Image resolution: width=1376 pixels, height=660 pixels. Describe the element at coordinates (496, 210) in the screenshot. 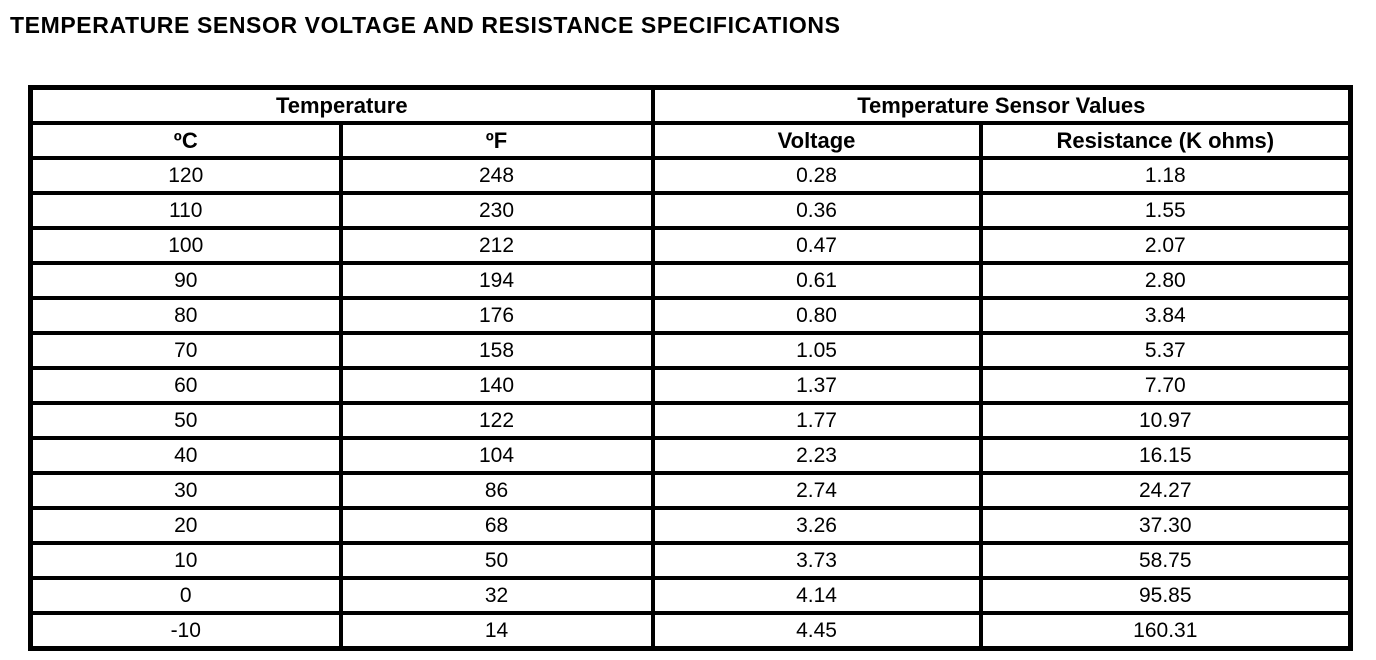

I see `table-cell: 230` at that location.